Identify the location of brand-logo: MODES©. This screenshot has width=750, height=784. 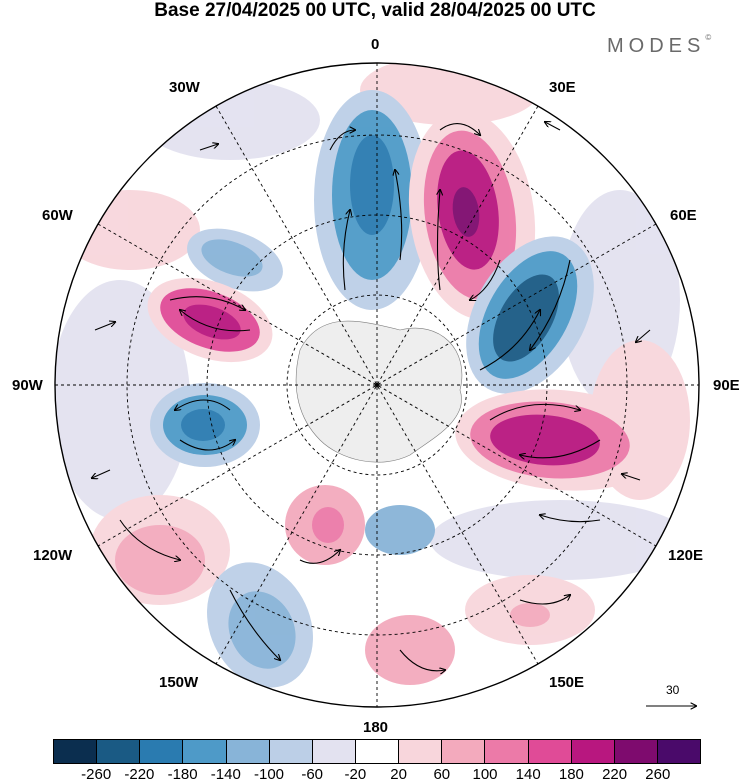
(659, 45).